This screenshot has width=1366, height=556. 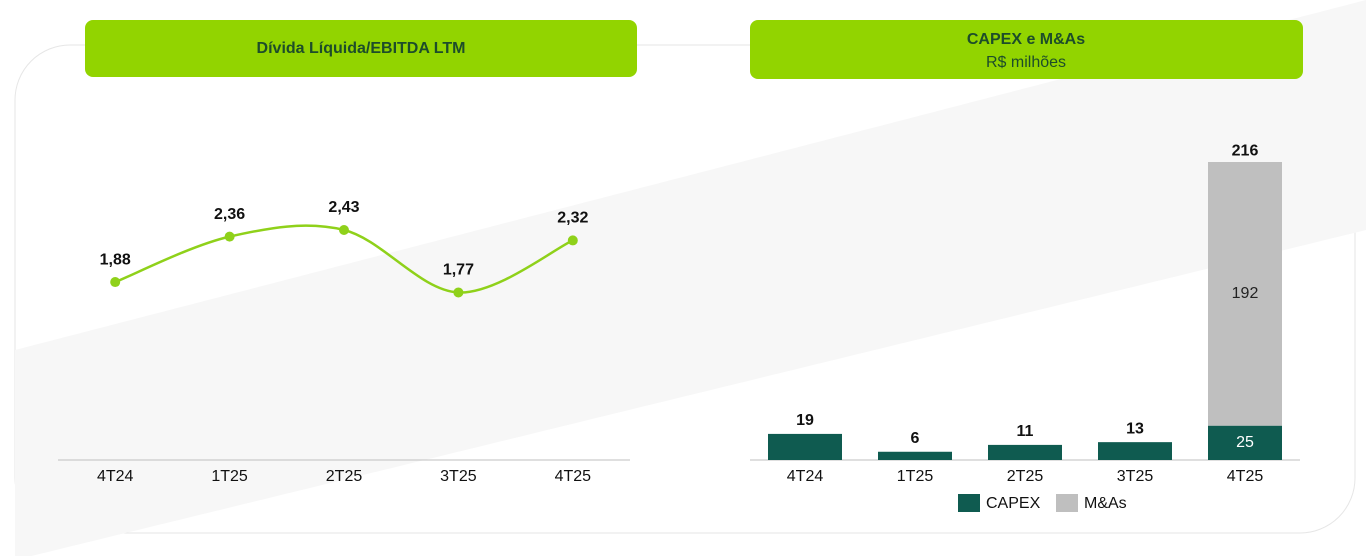 I want to click on chart-title: Dívida Líquida/EBITDA LTM, so click(x=361, y=48).